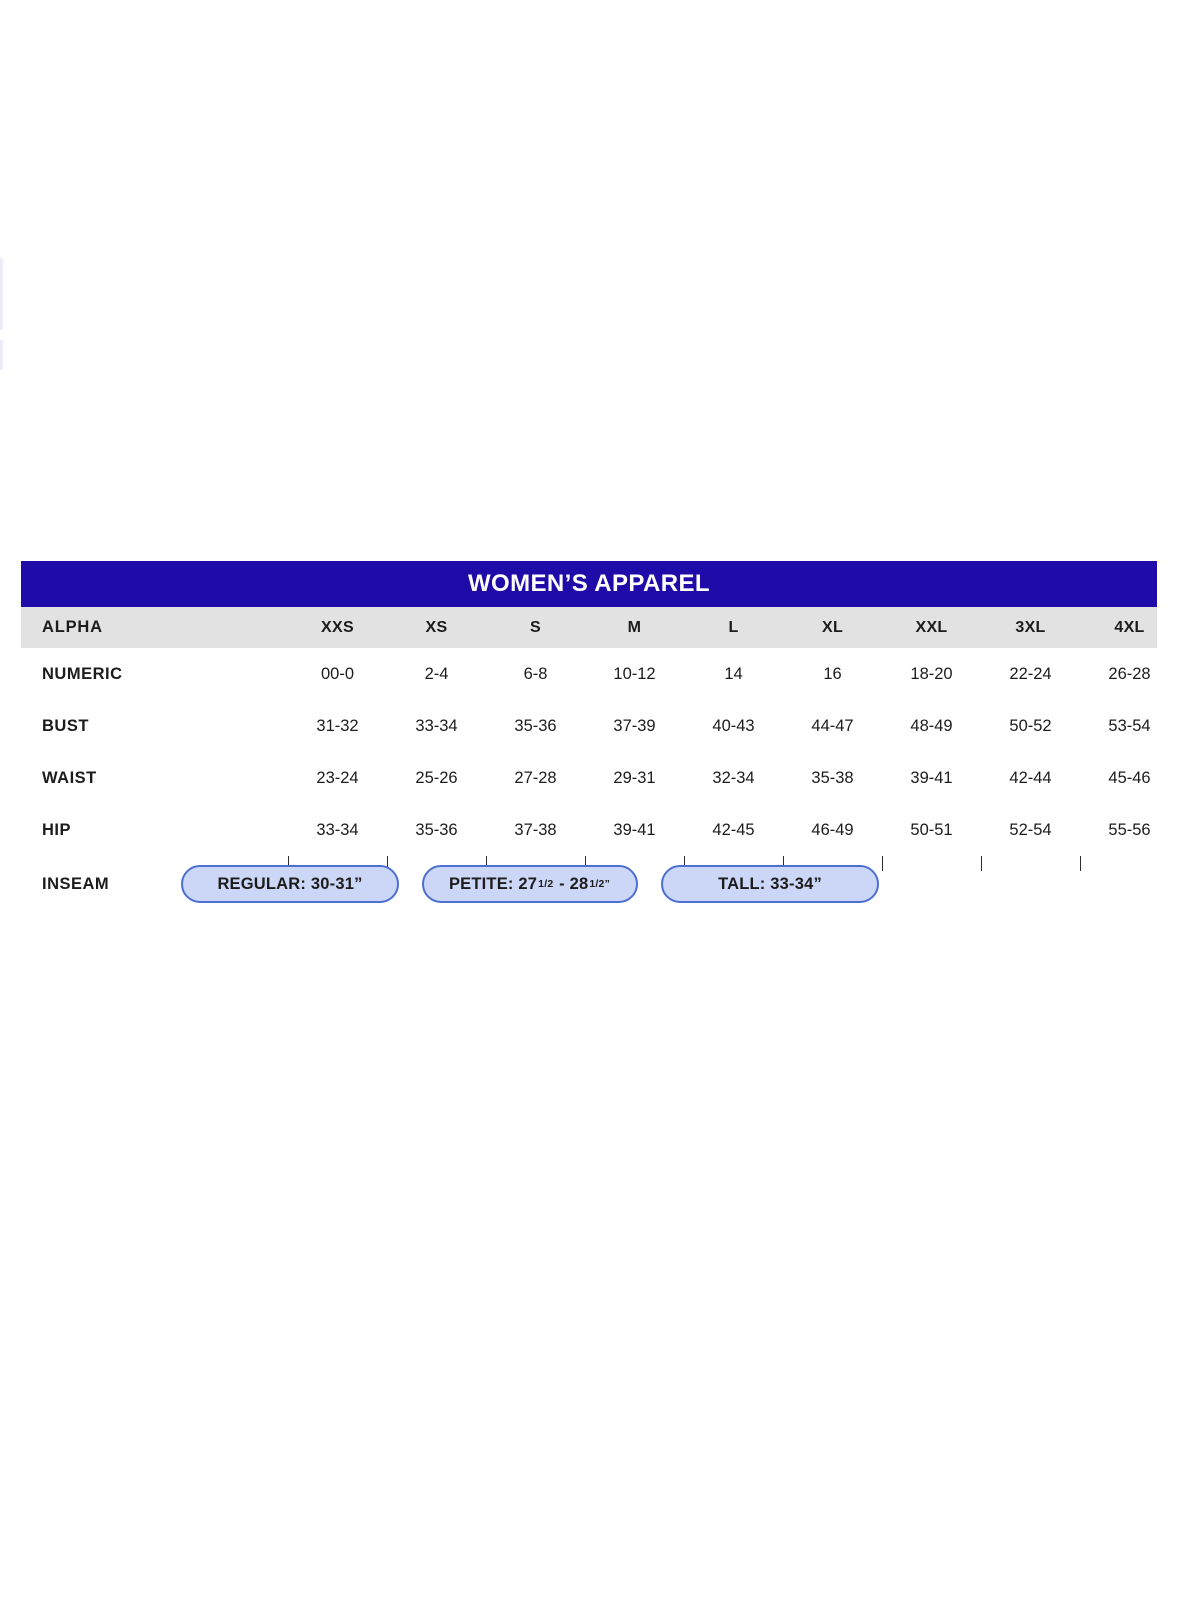 The width and height of the screenshot is (1200, 1600). I want to click on page-title: WOMEN’S APPAREL, so click(588, 583).